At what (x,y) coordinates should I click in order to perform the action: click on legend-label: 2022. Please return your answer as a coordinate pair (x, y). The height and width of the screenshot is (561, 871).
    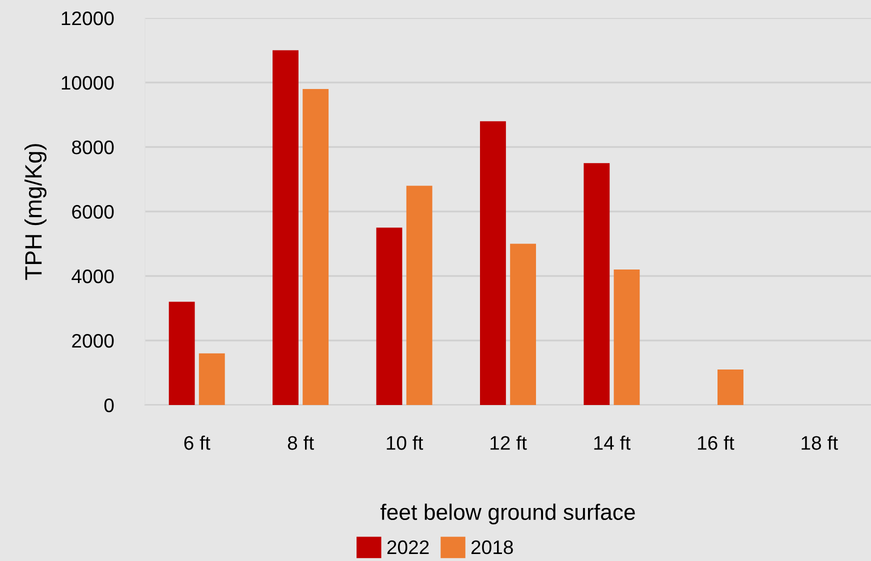
    Looking at the image, I should click on (408, 547).